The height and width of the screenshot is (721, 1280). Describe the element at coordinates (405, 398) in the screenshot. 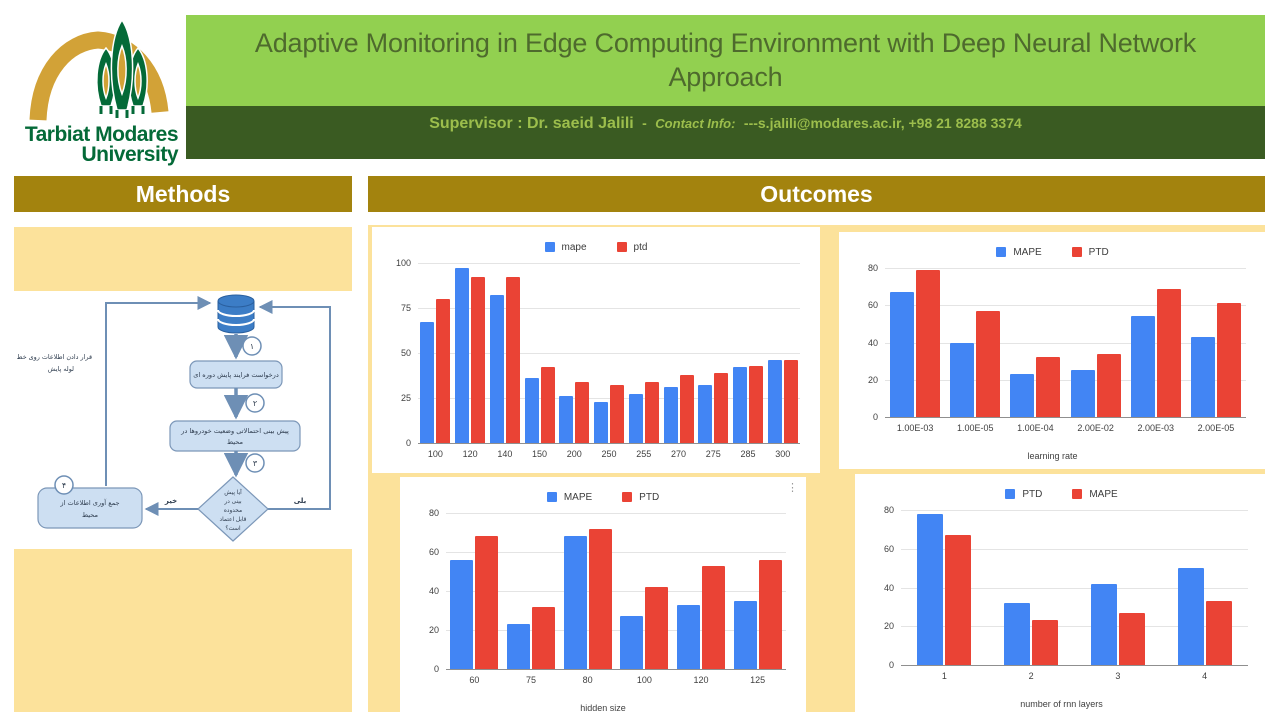

I see `y-tick-label: 25` at that location.